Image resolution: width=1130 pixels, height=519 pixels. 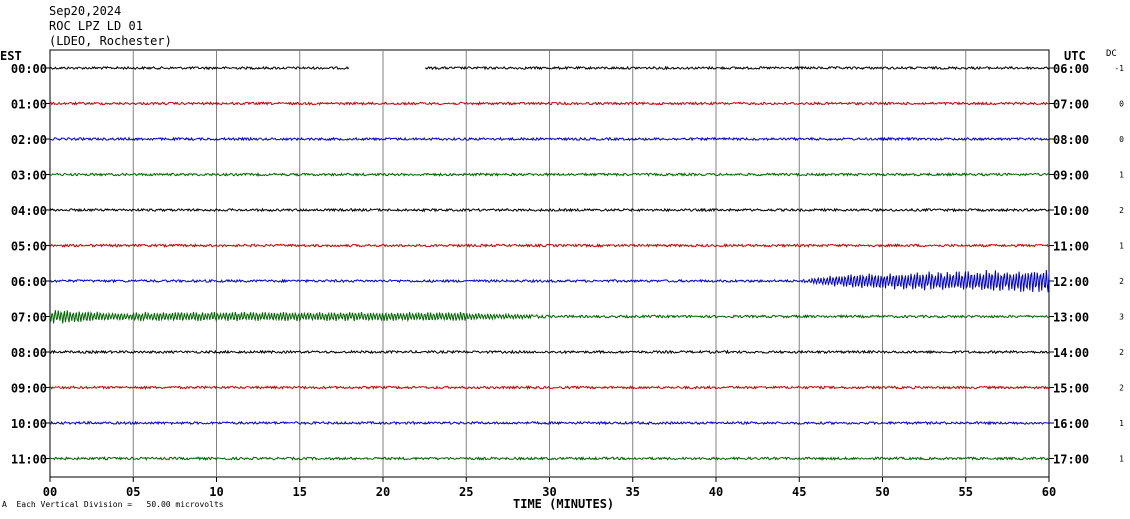 What do you see at coordinates (1071, 176) in the screenshot?
I see `utc-row-label: 09:00` at bounding box center [1071, 176].